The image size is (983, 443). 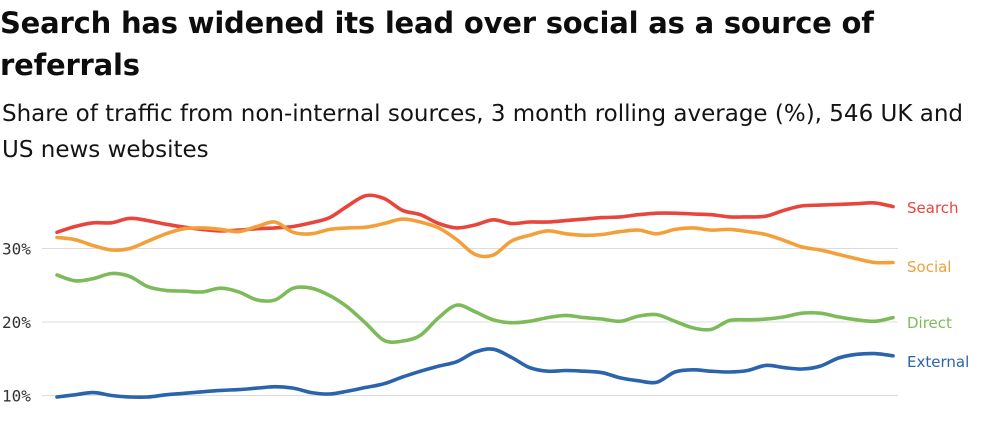 I want to click on y-tick-label: 20%, so click(x=16, y=322).